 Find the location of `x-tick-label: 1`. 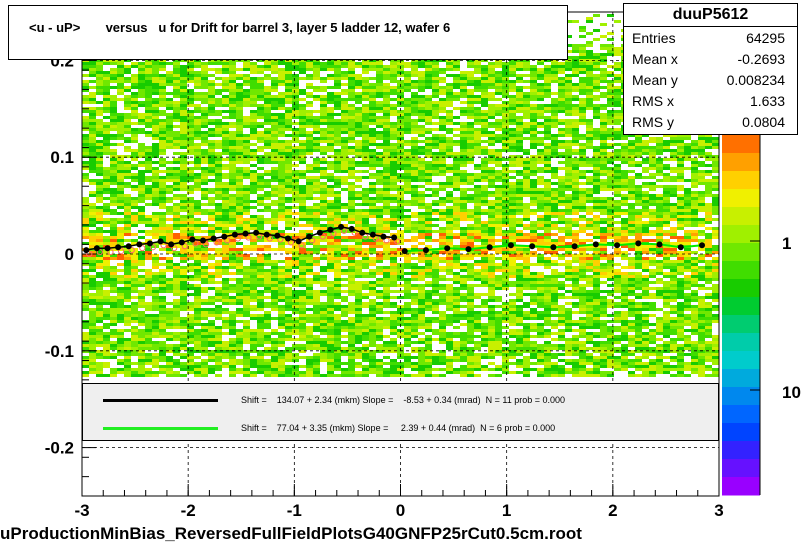

x-tick-label: 1 is located at coordinates (506, 510).